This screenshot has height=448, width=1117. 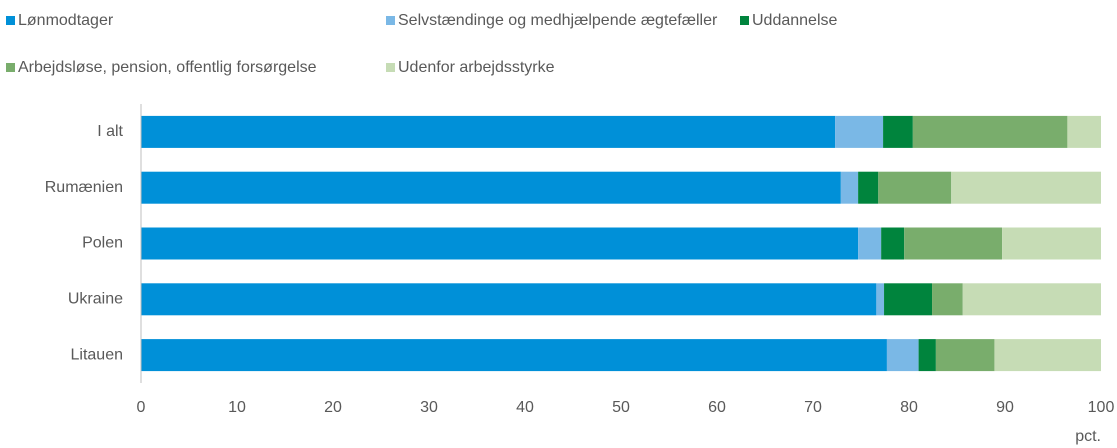 What do you see at coordinates (333, 407) in the screenshot?
I see `x-tick-label: 20` at bounding box center [333, 407].